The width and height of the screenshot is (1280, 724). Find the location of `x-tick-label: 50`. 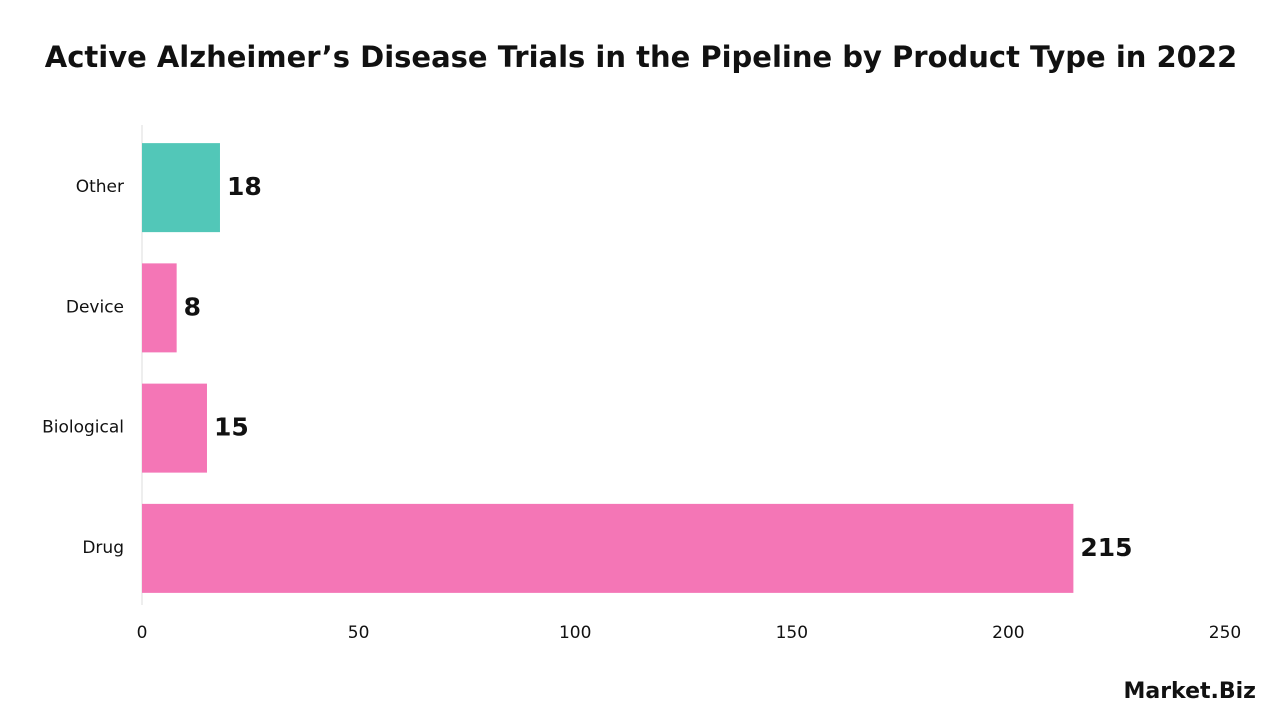

x-tick-label: 50 is located at coordinates (359, 633).